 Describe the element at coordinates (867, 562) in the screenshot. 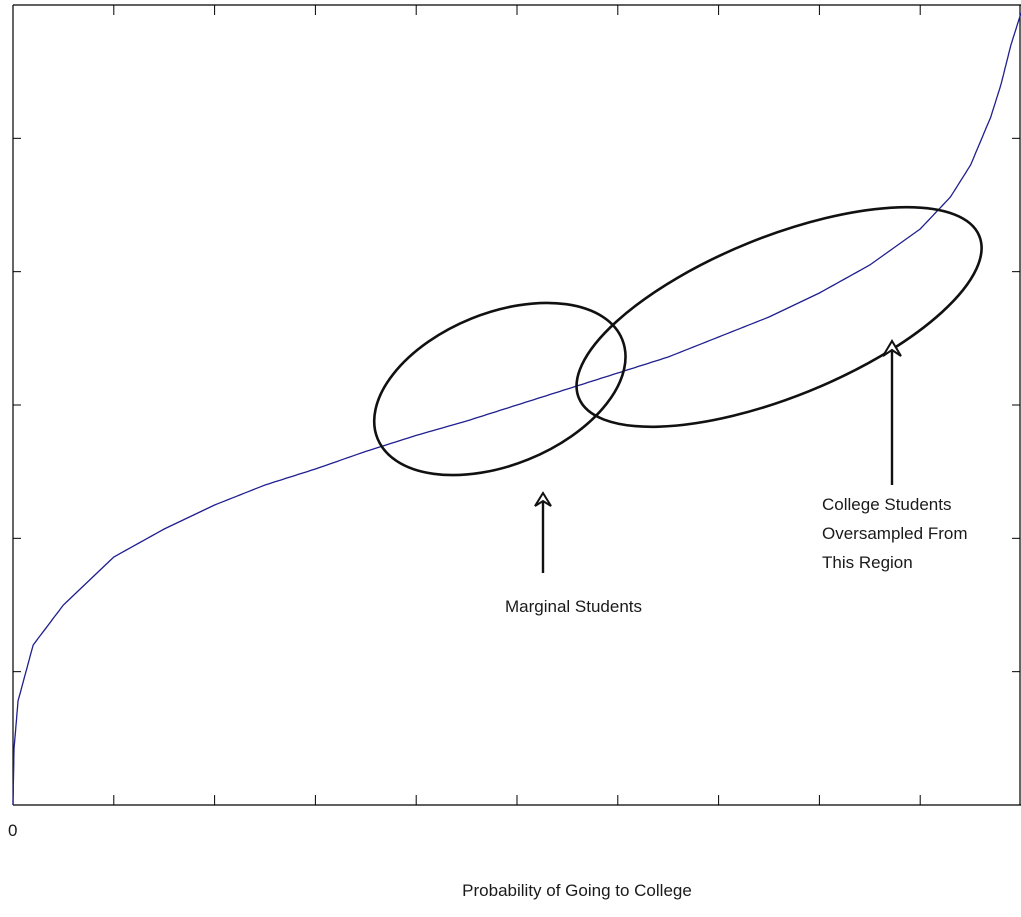

I see `annotation-oversampled-line: This Region` at that location.